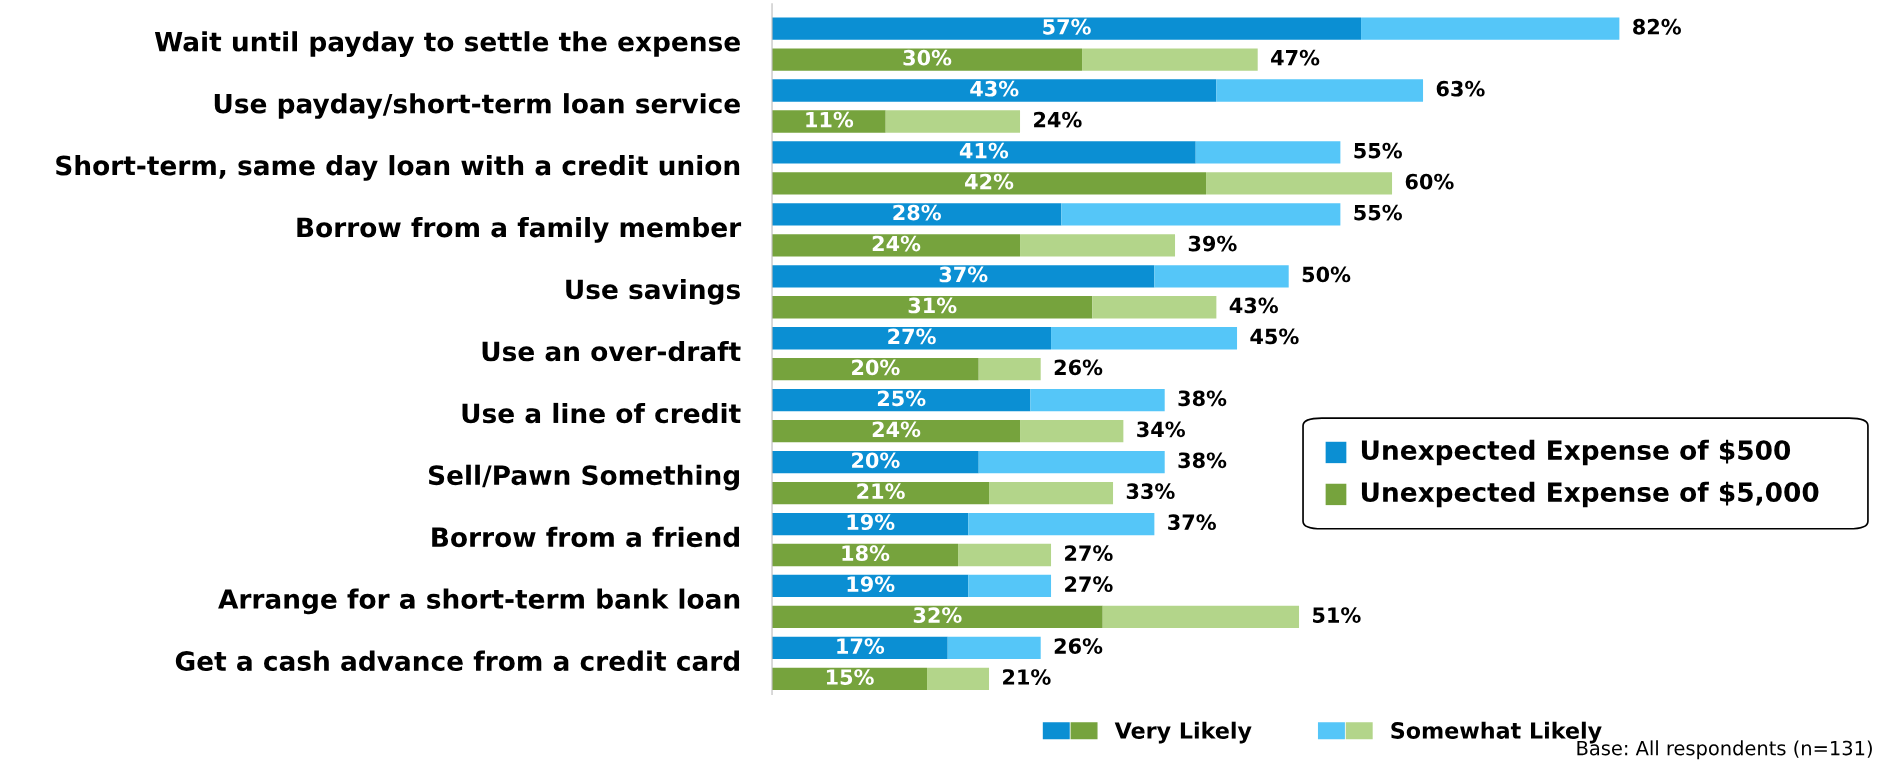 The width and height of the screenshot is (1883, 763). What do you see at coordinates (1460, 88) in the screenshot?
I see `total-label: 63%` at bounding box center [1460, 88].